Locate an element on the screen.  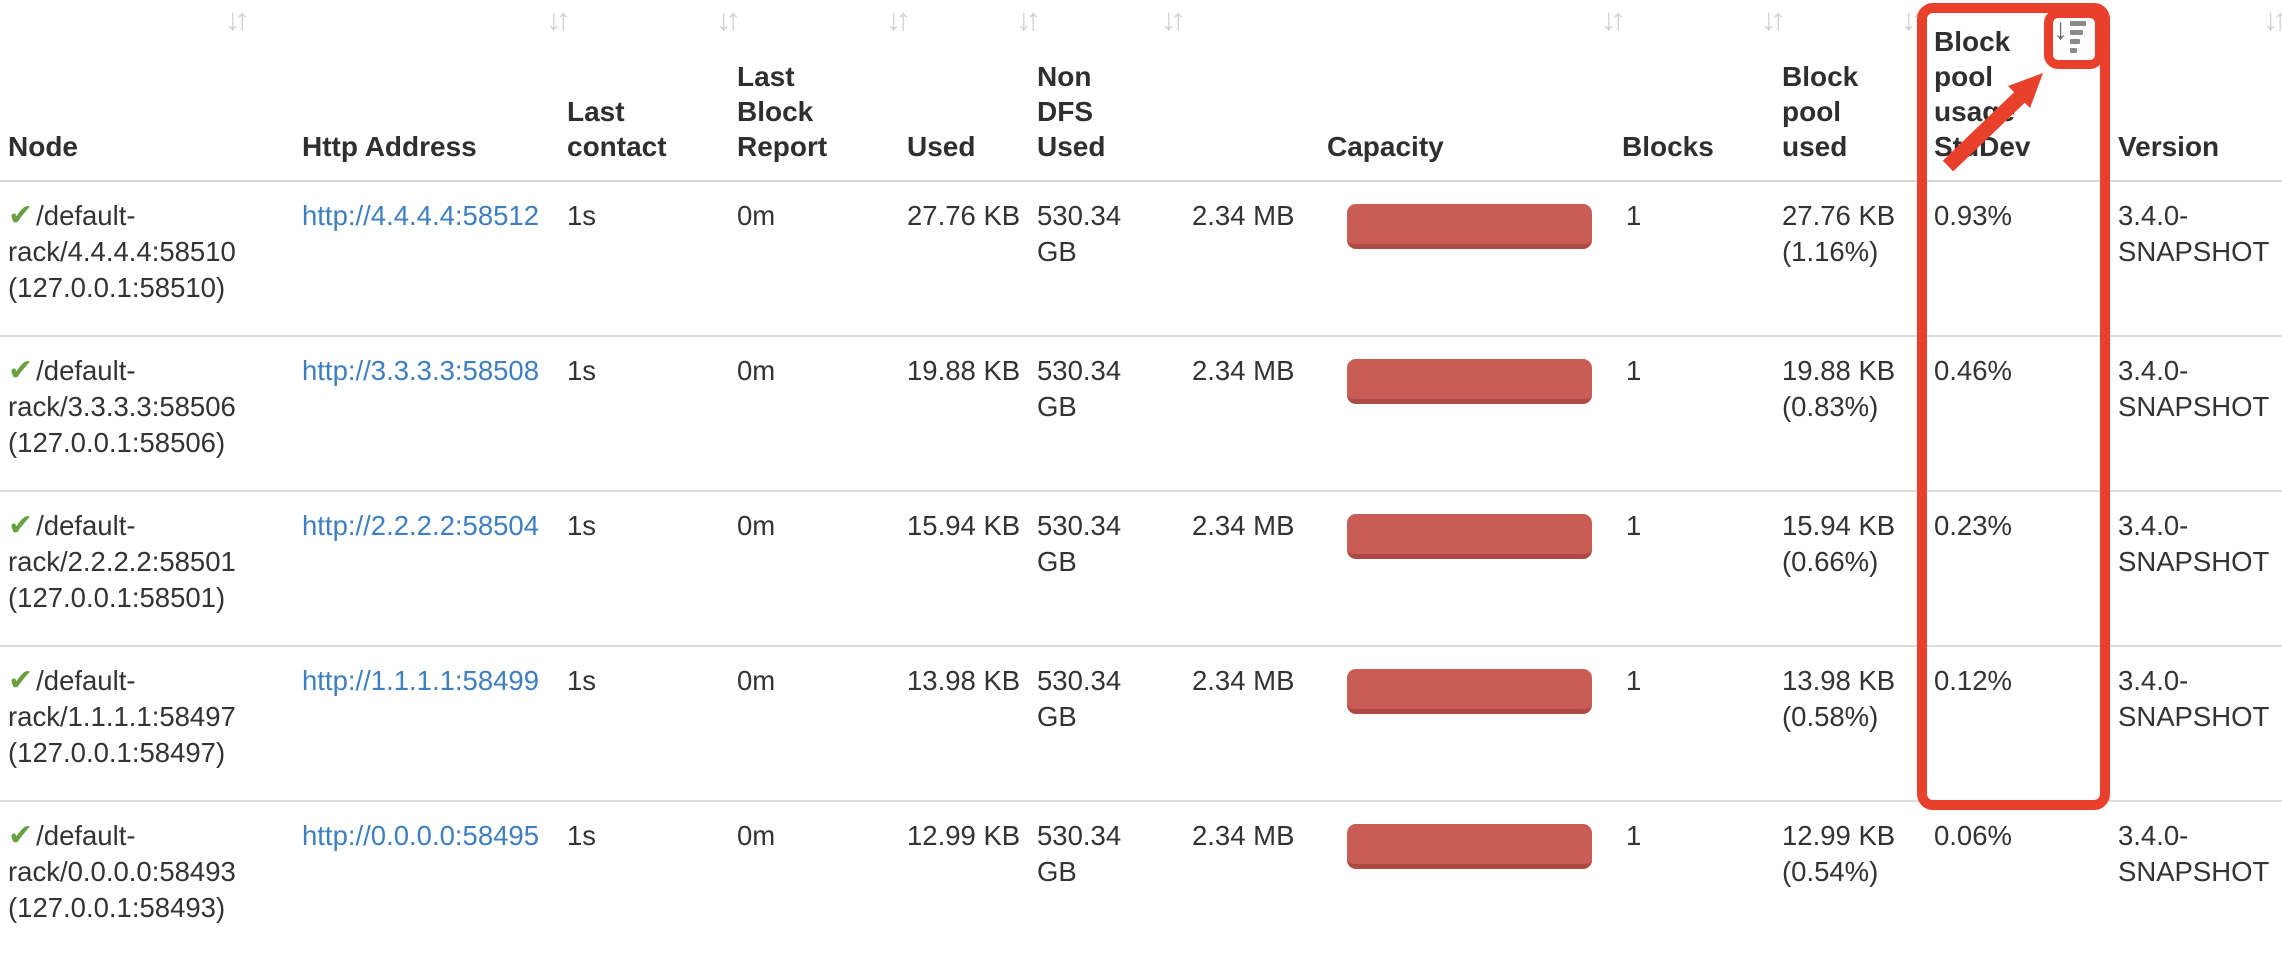
column-label: Used is located at coordinates (941, 146).